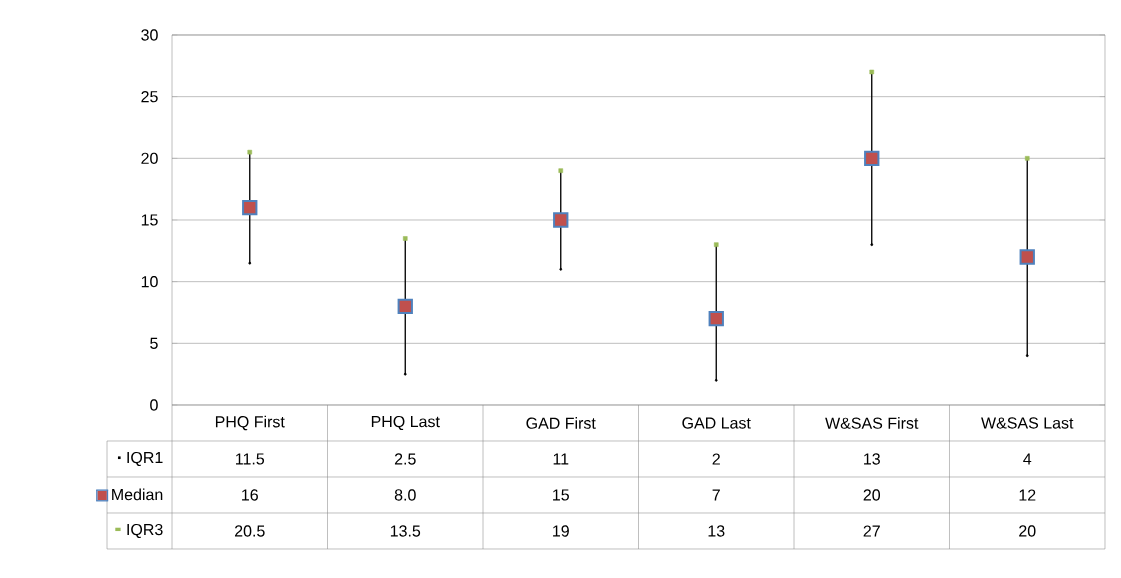 The width and height of the screenshot is (1121, 578). I want to click on y-tick-label: 5, so click(154, 343).